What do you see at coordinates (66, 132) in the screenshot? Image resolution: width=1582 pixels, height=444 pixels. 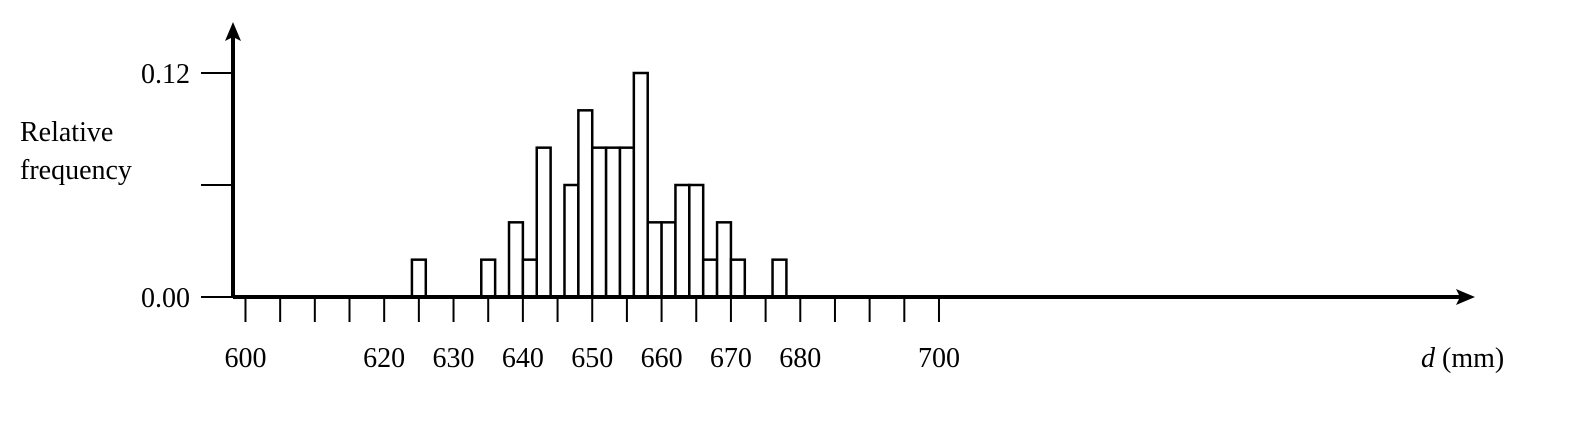 I see `y-axis-title: Relative` at bounding box center [66, 132].